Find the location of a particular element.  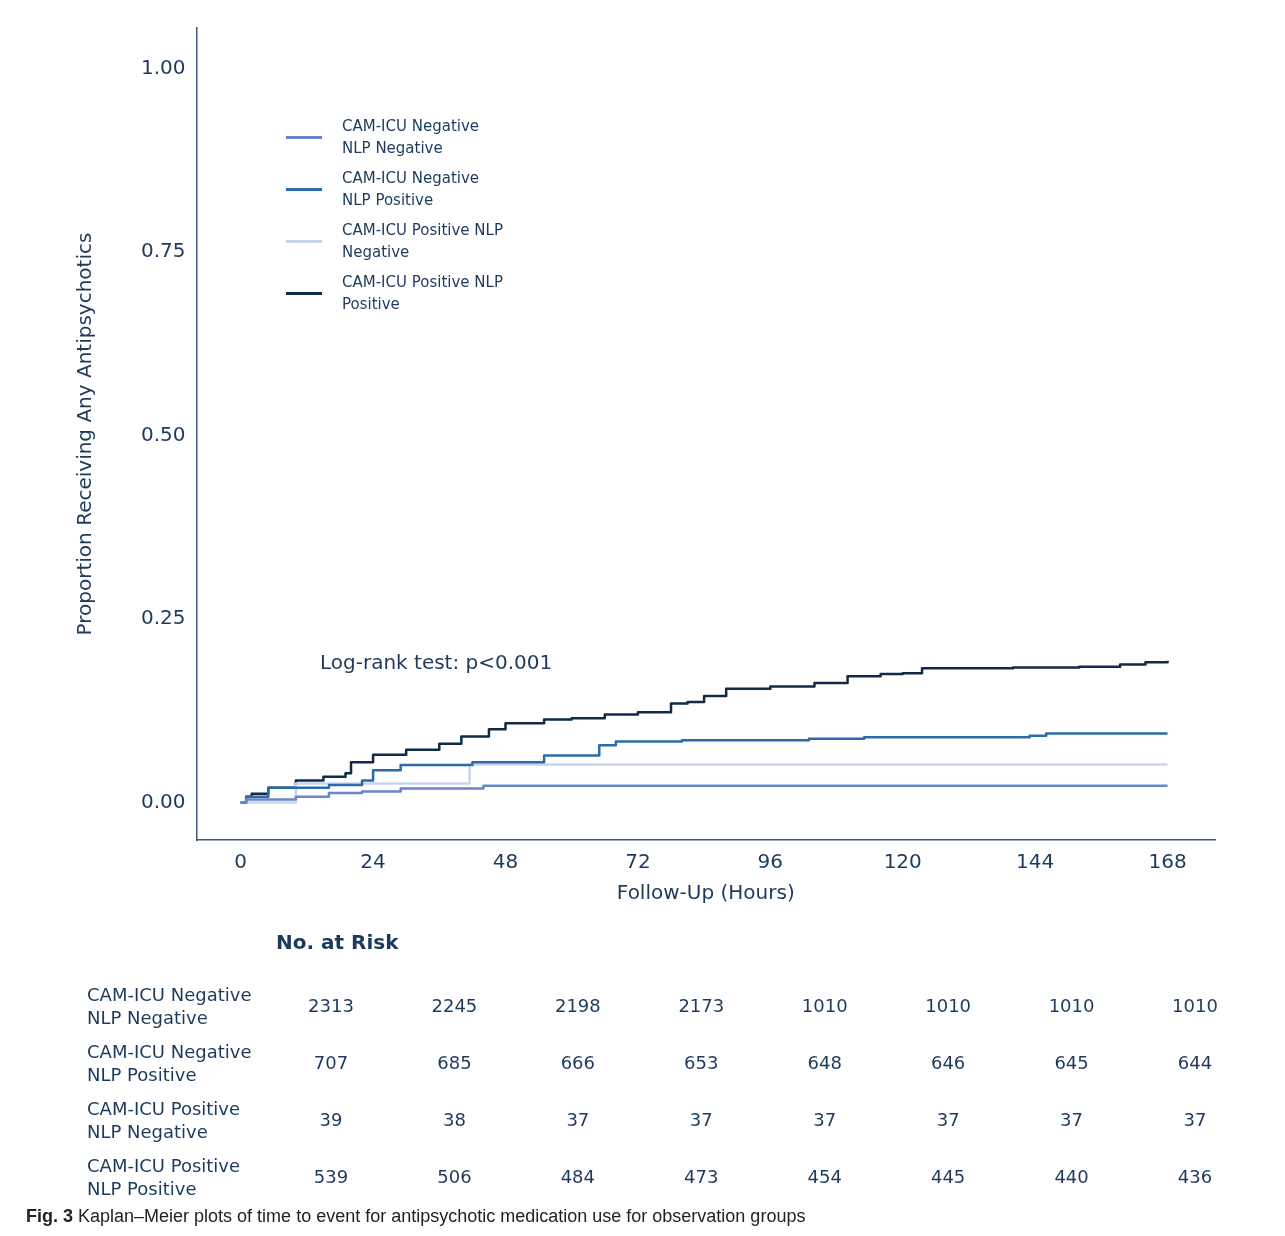

y-tick-label: 0.50 is located at coordinates (163, 433).